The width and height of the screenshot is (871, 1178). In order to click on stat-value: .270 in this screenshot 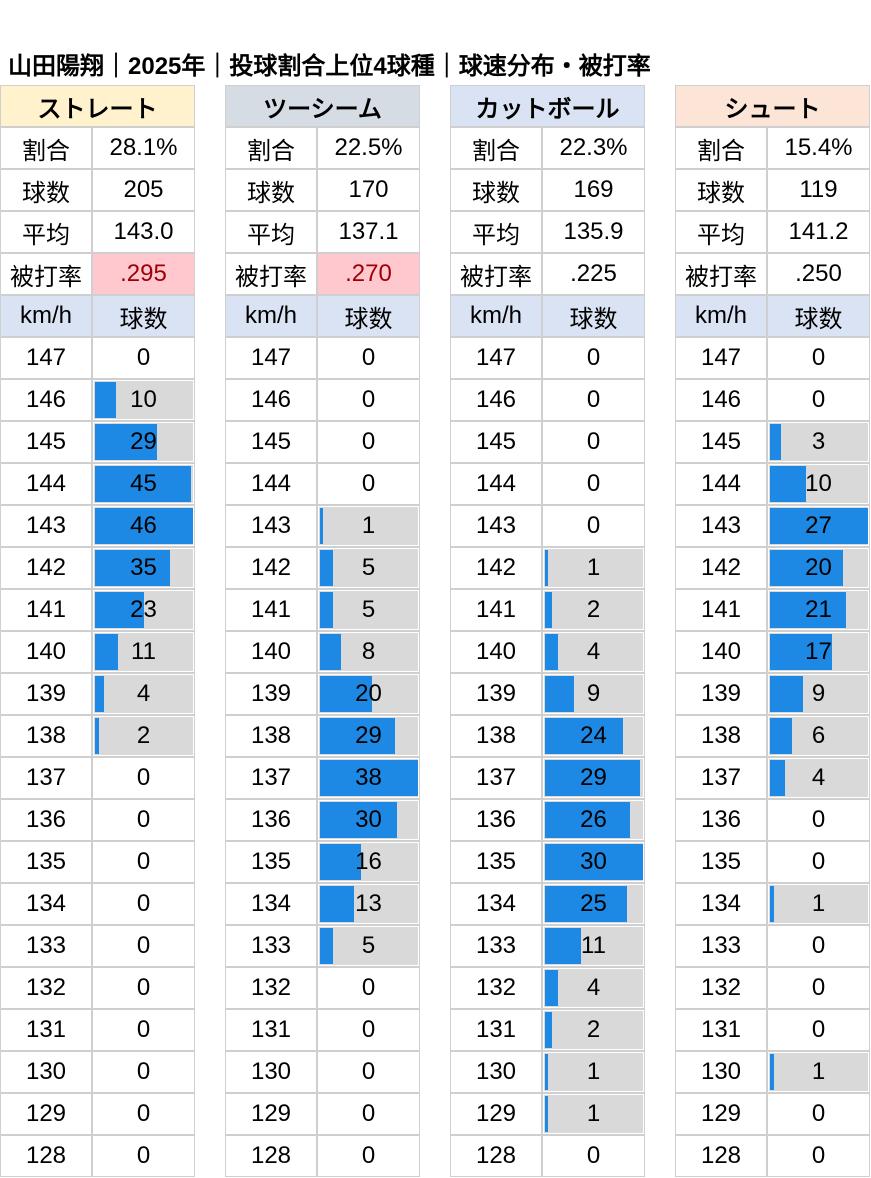, I will do `click(368, 274)`.